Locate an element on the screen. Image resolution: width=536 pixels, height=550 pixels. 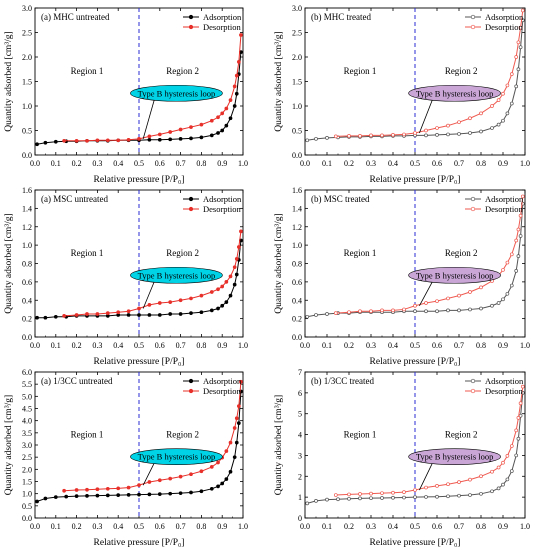
x-axis-label: Relative pressure [P/P₀] is located at coordinates (139, 362).